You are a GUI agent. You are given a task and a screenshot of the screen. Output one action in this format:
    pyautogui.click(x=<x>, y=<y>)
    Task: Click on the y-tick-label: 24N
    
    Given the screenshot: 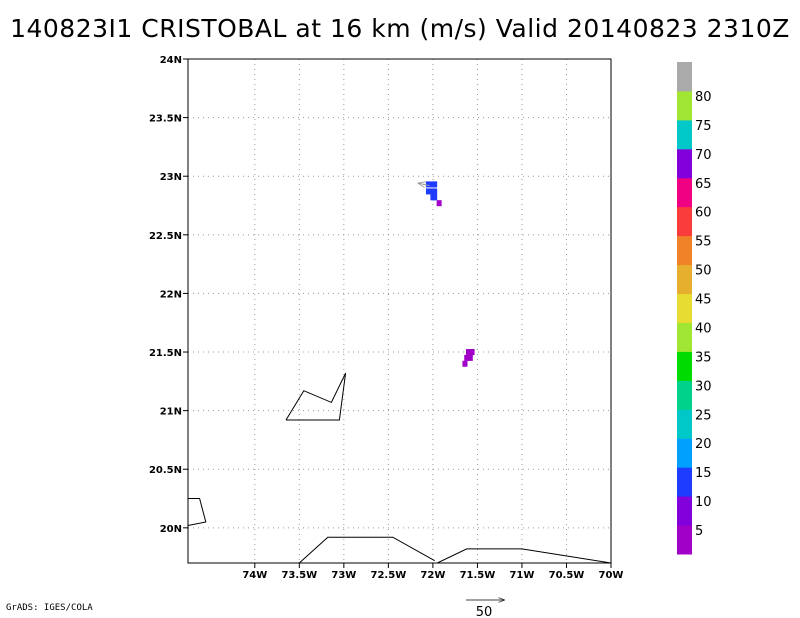 What is the action you would take?
    pyautogui.click(x=171, y=60)
    